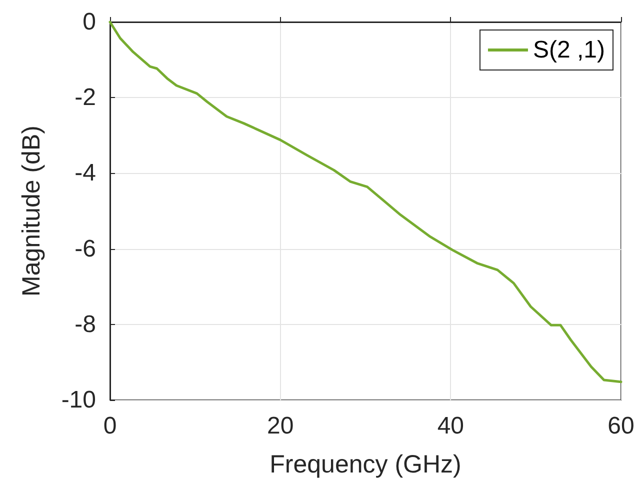  I want to click on y-tick-label: 0, so click(89, 22).